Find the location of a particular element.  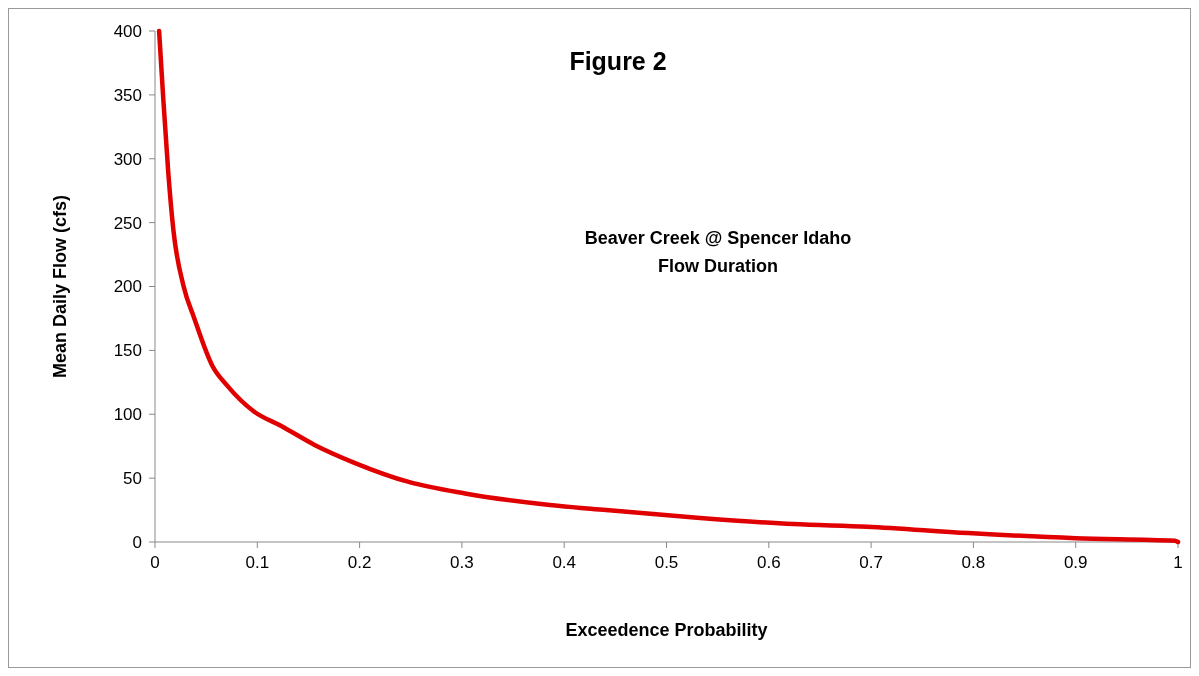

y-tick-label: 50 is located at coordinates (132, 479).